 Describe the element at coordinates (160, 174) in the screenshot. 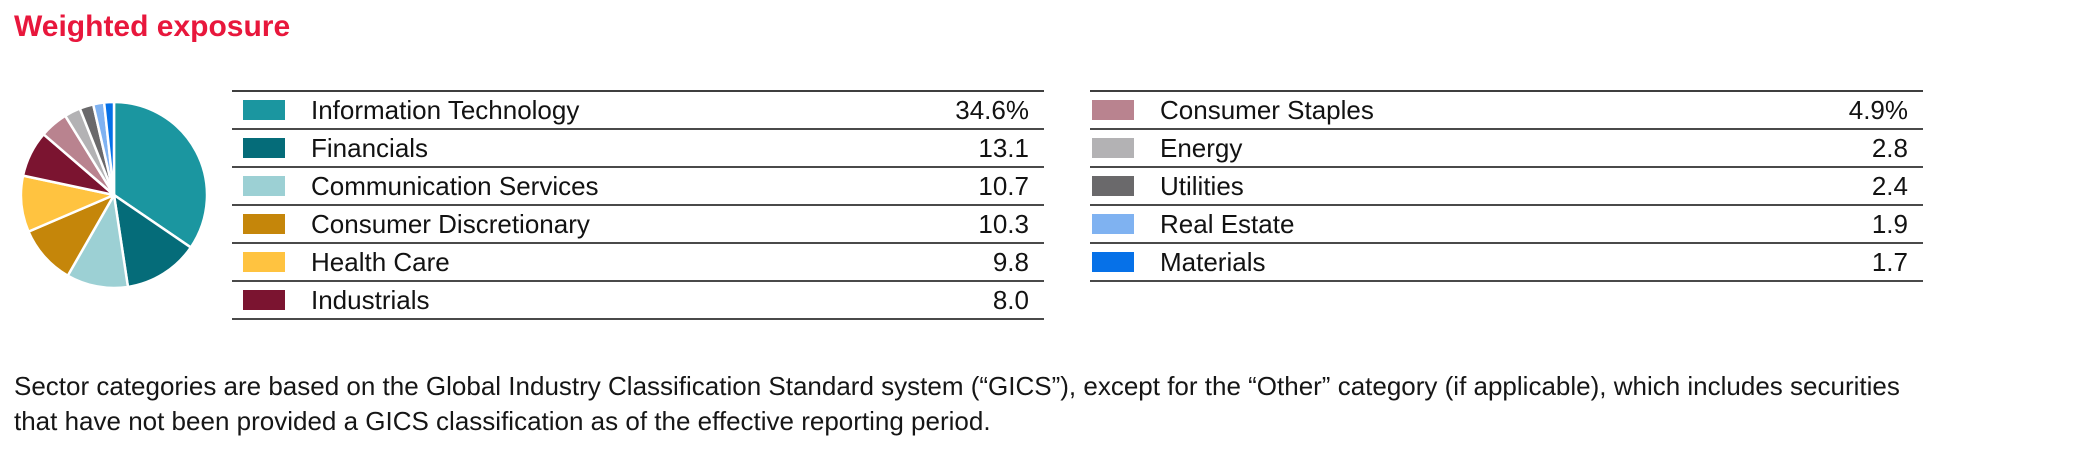

I see `pie-slice-information-technology` at that location.